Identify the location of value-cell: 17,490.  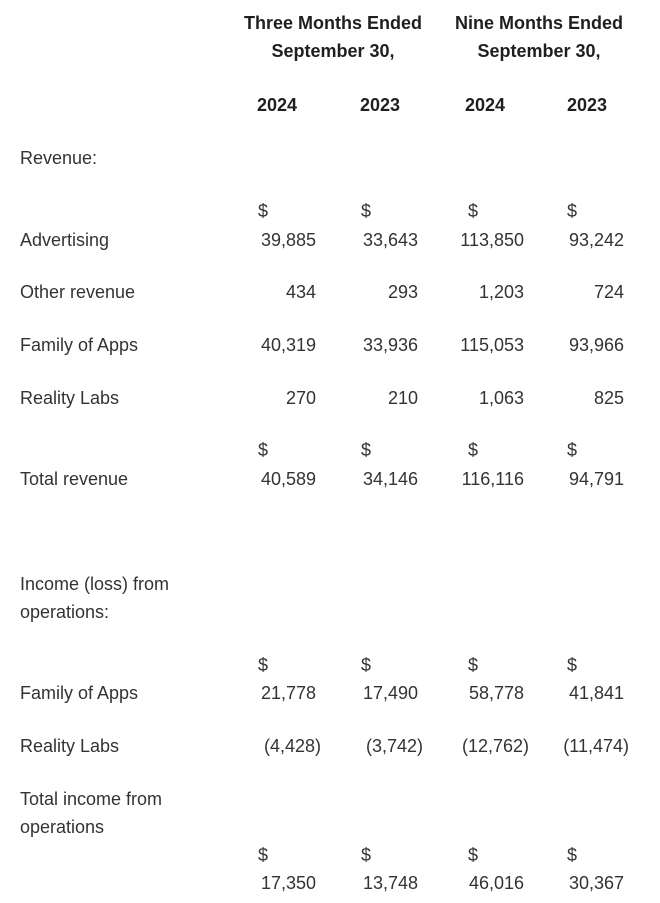
(390, 693).